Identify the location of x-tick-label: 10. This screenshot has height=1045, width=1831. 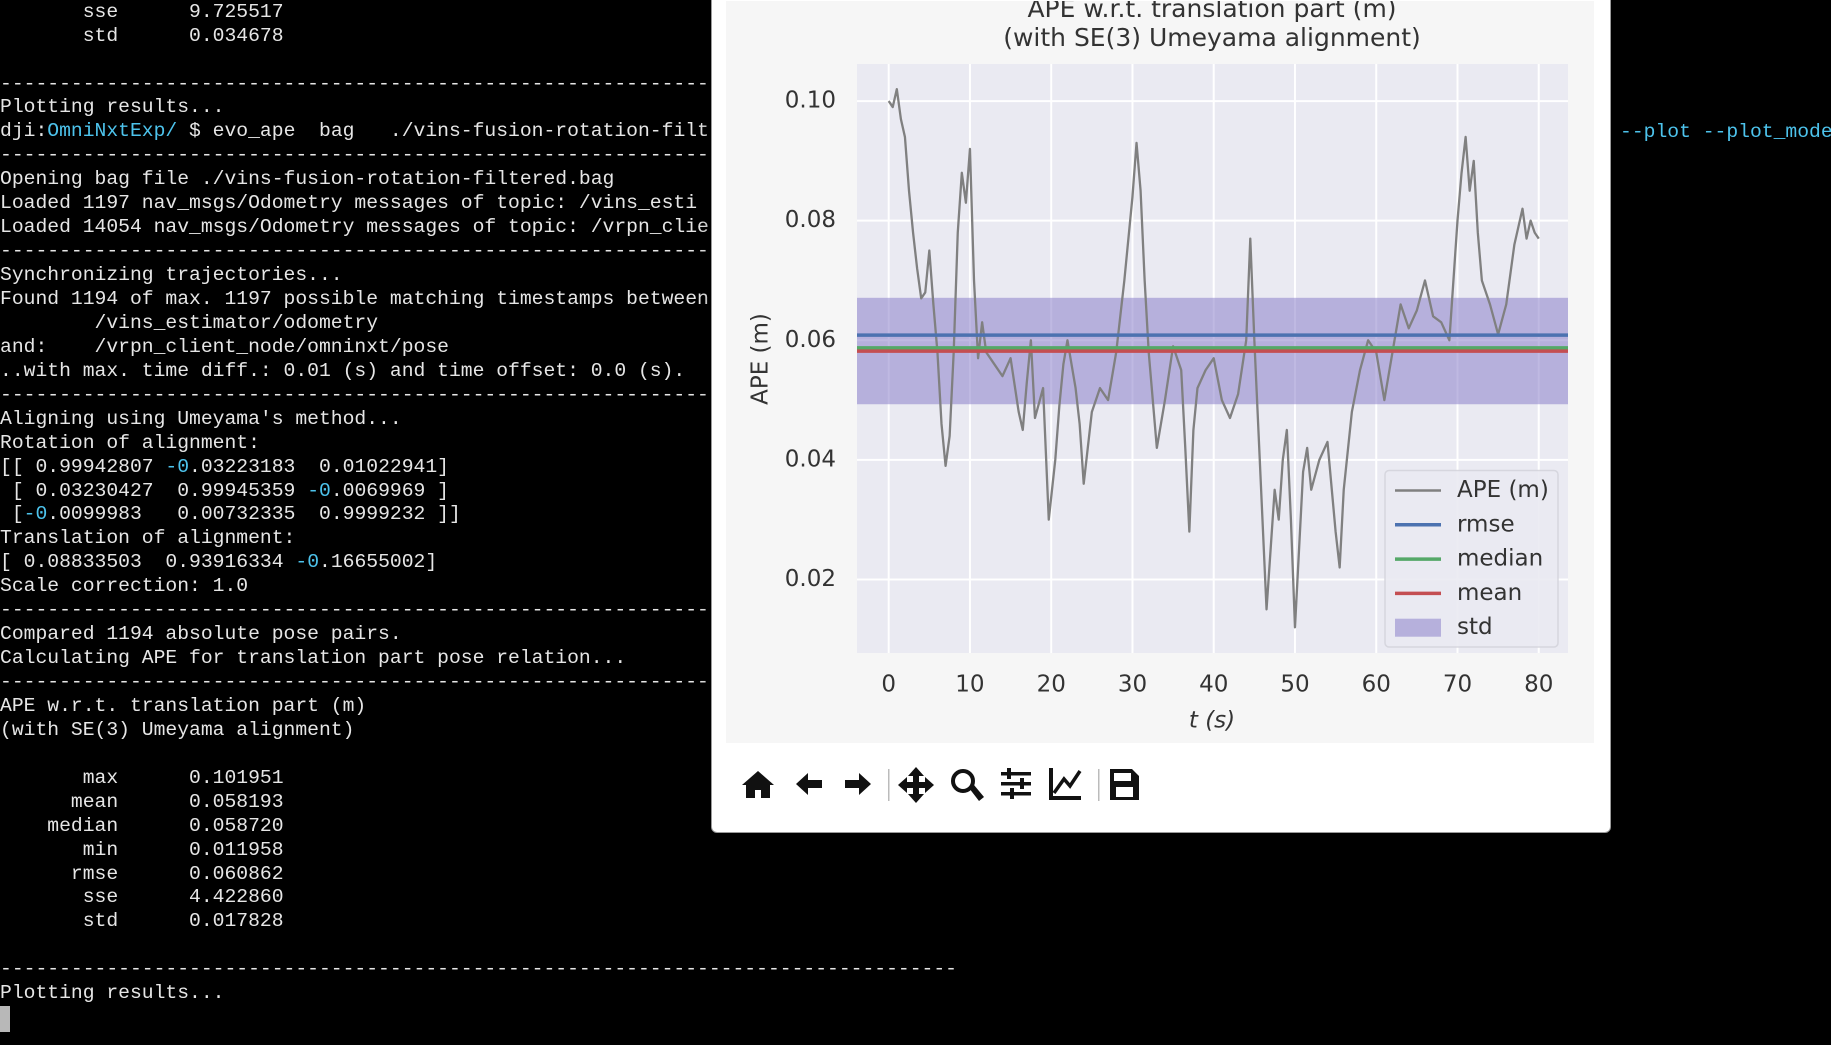
(969, 685).